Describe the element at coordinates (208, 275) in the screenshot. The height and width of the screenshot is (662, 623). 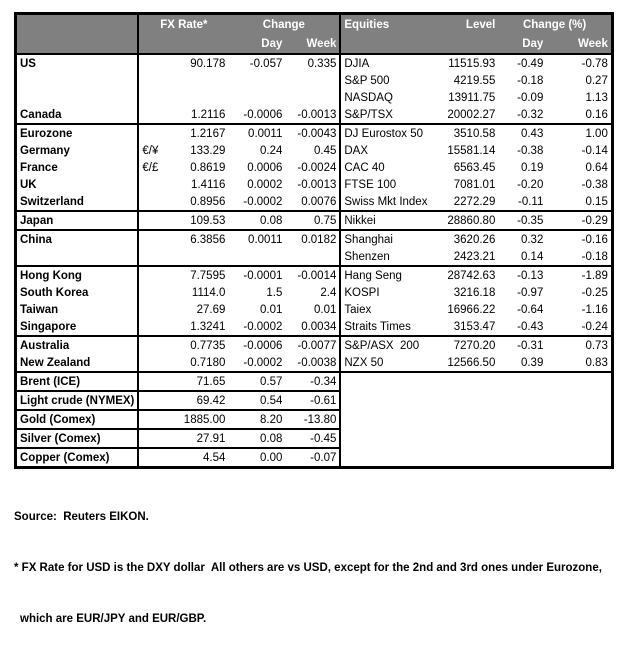
I see `cell-fx-rate: 7.7595` at that location.